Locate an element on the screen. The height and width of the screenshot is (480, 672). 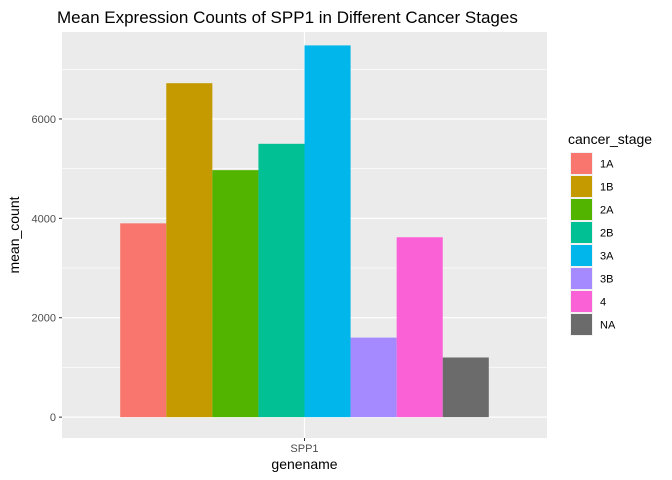
bar-1b is located at coordinates (189, 250).